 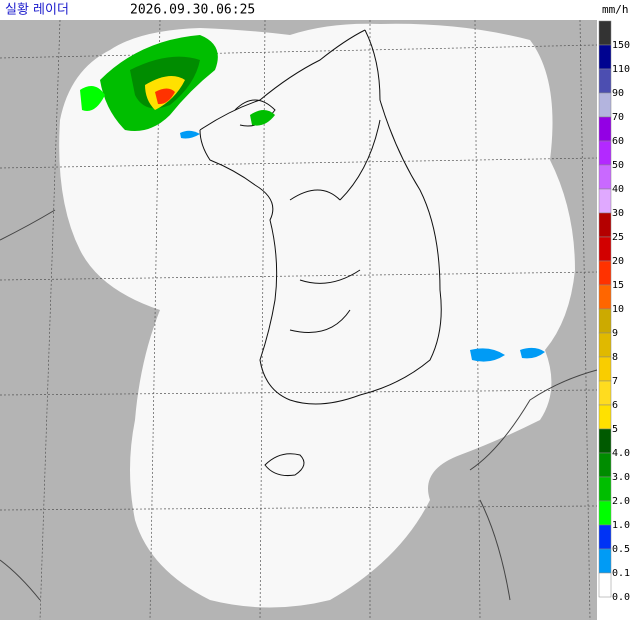 I want to click on legend-label: 5, so click(x=615, y=429).